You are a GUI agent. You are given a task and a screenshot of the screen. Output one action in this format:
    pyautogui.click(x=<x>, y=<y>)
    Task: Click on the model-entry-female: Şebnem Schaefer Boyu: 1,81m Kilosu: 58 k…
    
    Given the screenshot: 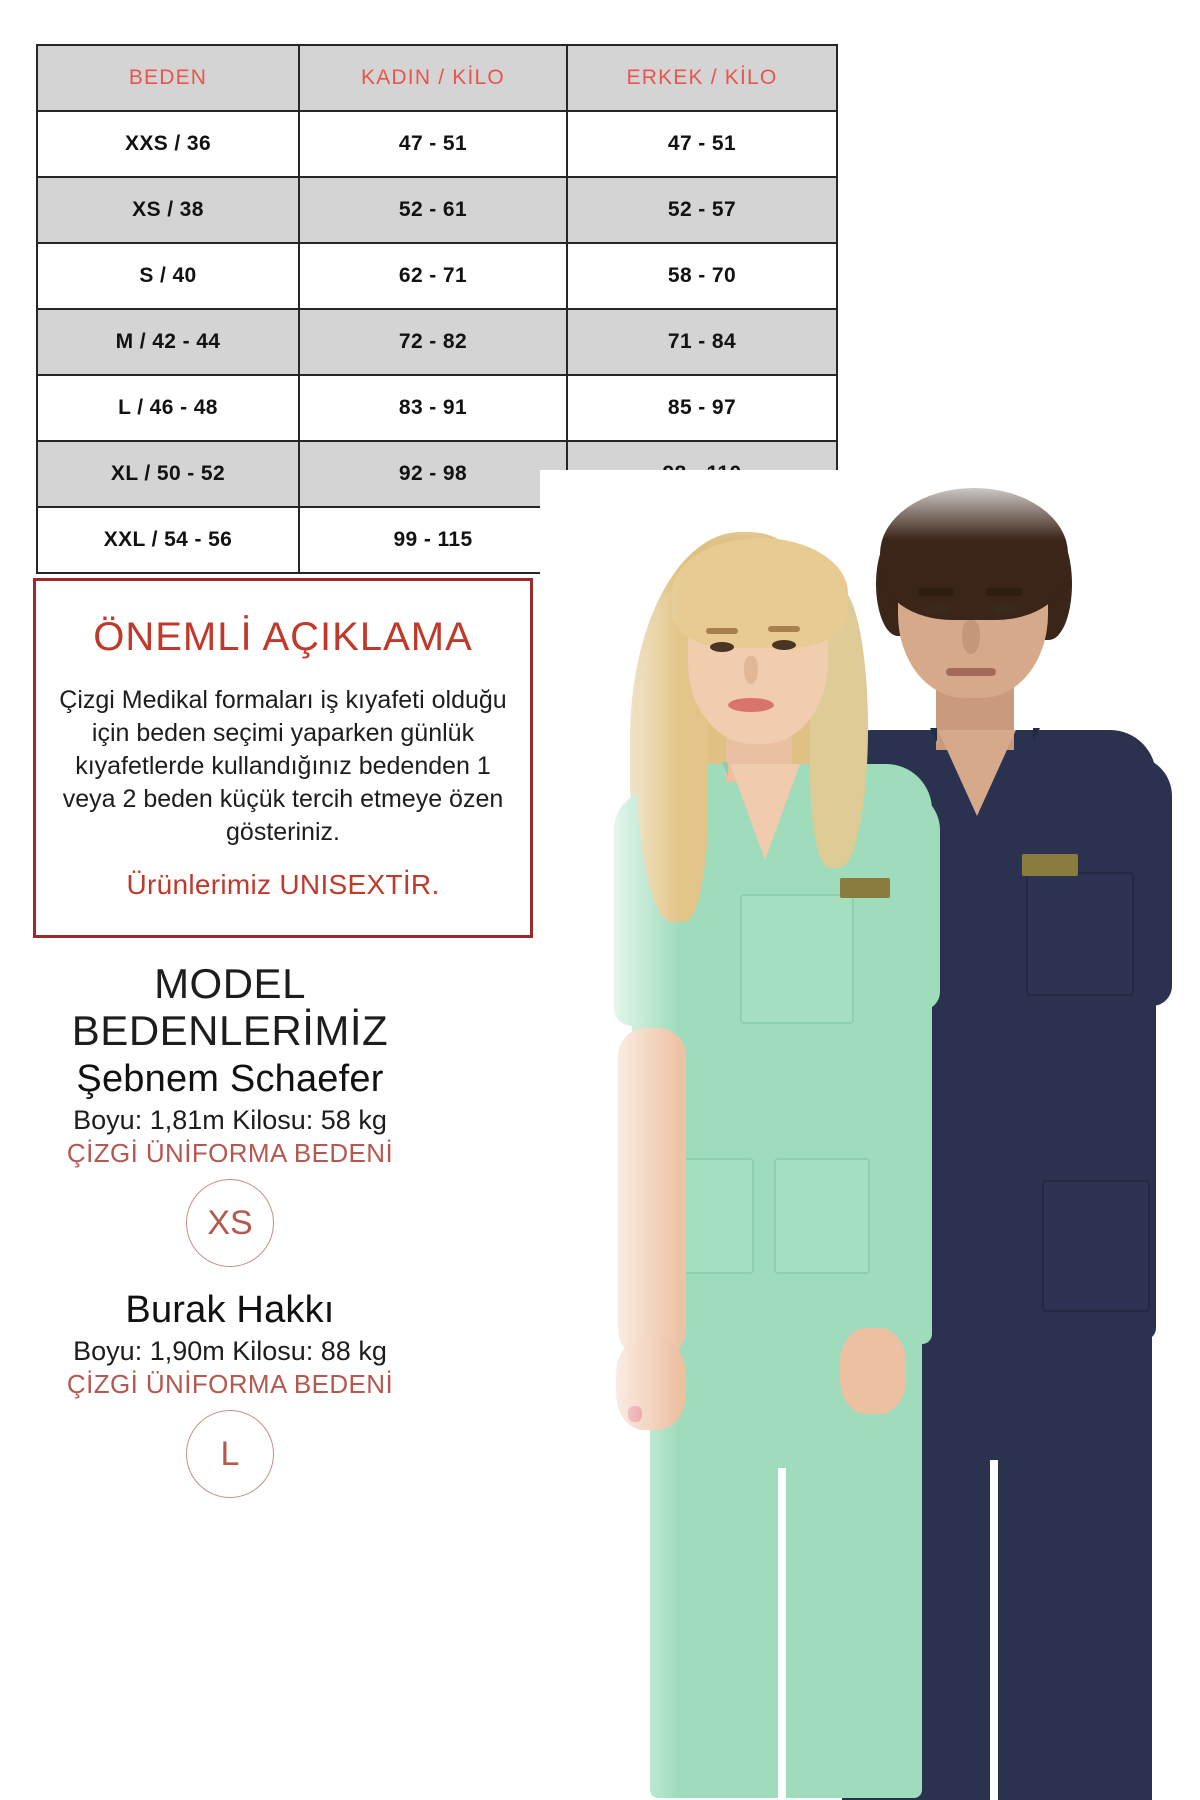 What is the action you would take?
    pyautogui.click(x=230, y=1163)
    